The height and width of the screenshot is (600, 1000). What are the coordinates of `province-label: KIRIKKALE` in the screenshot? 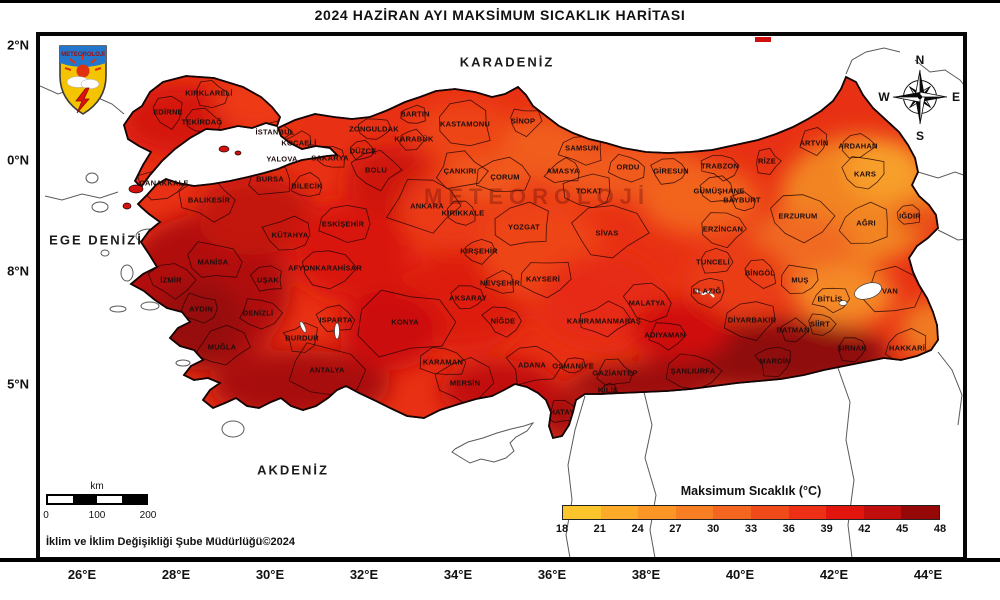 It's located at (463, 213).